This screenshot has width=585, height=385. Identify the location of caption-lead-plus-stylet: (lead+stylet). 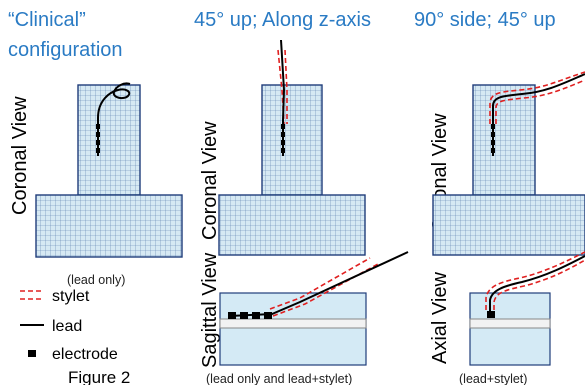
(493, 378).